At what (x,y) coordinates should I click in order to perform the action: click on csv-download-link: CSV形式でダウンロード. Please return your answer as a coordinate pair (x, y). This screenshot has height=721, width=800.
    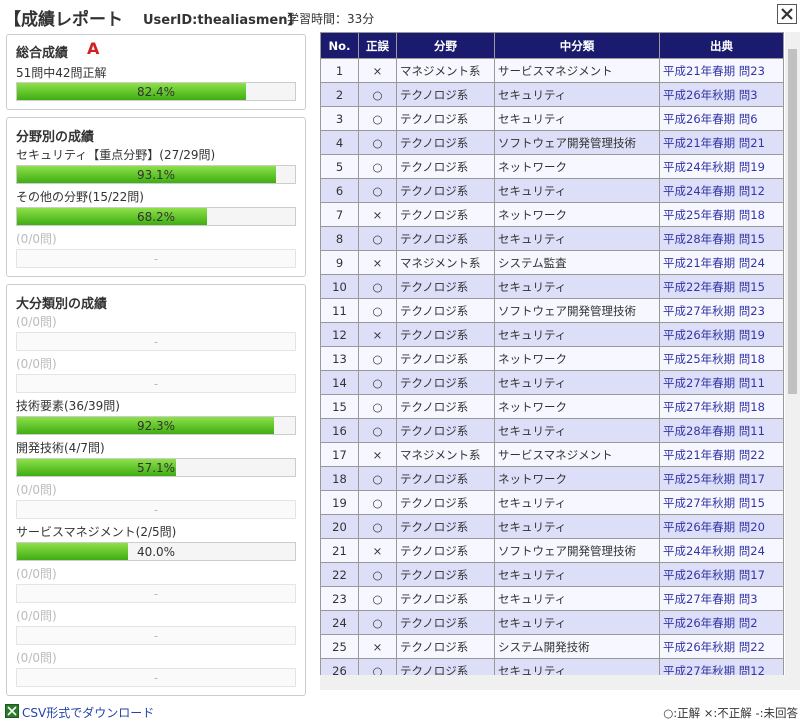
    Looking at the image, I should click on (88, 713).